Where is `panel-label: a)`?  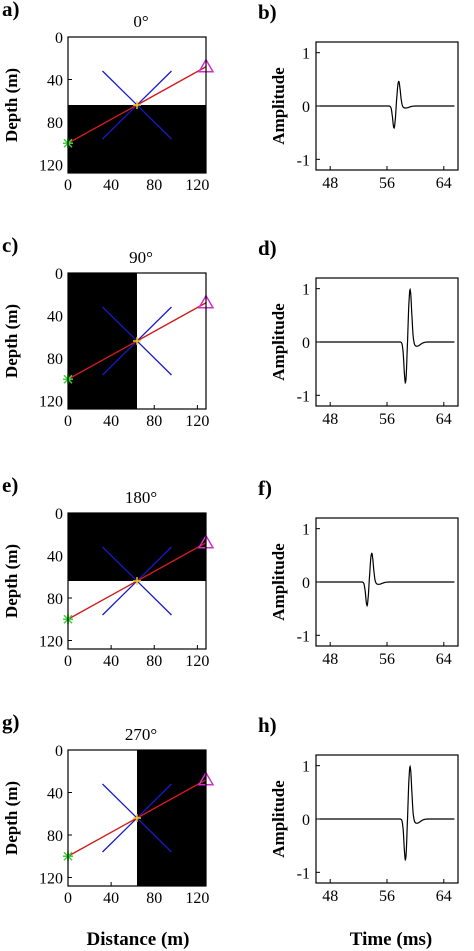 panel-label: a) is located at coordinates (11, 10).